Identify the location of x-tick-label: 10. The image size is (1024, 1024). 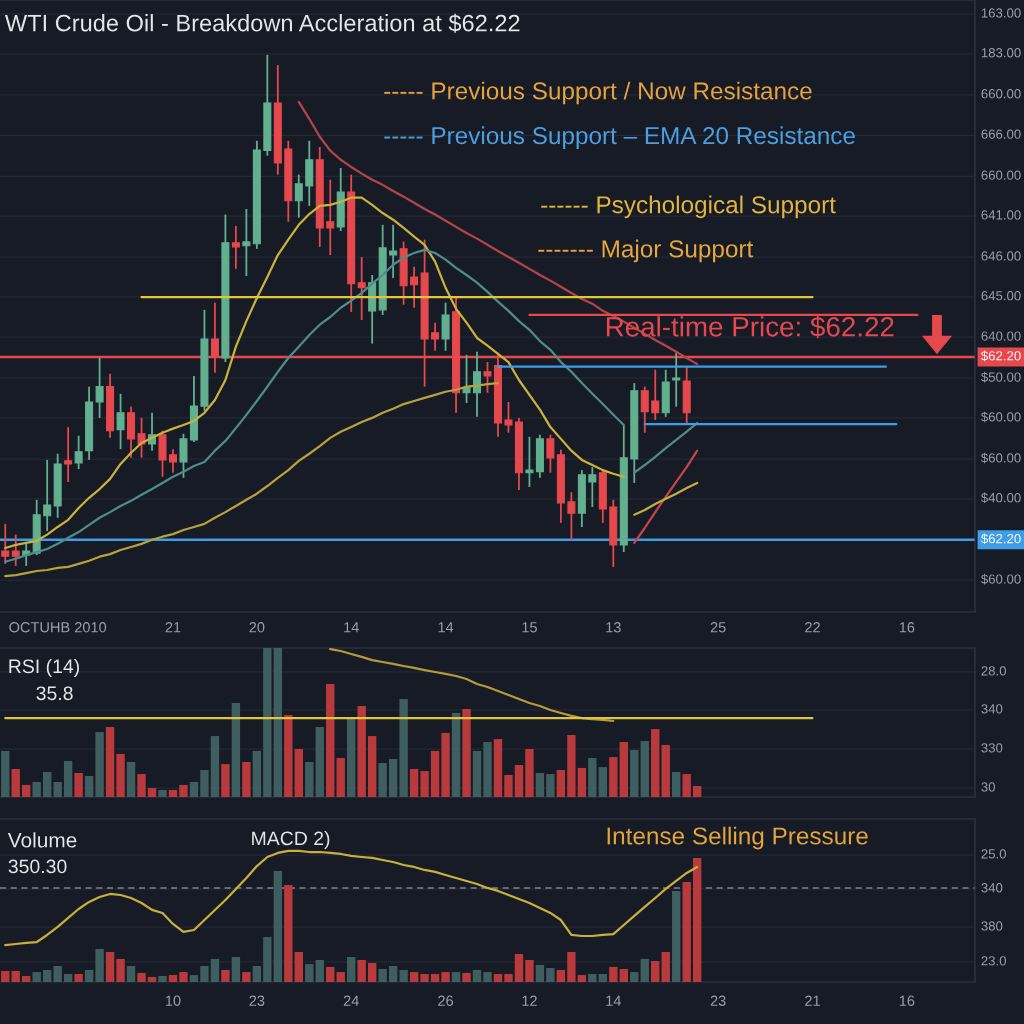
(173, 1000).